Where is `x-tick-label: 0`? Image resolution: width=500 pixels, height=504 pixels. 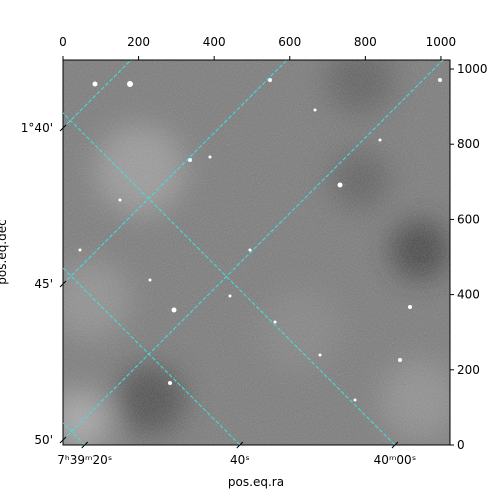 x-tick-label: 0 is located at coordinates (63, 42).